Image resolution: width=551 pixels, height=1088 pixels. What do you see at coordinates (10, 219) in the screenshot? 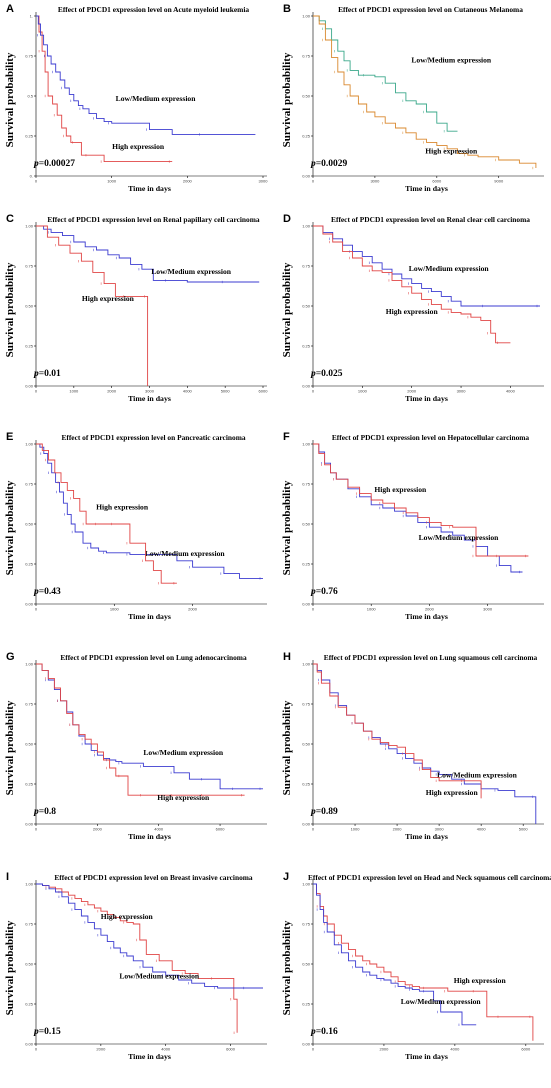
I see `panel-letter: C` at bounding box center [10, 219].